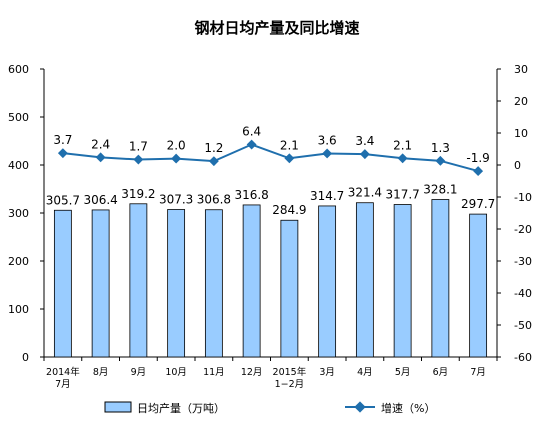  Describe the element at coordinates (478, 204) in the screenshot. I see `bar-value-label: 297.7` at that location.